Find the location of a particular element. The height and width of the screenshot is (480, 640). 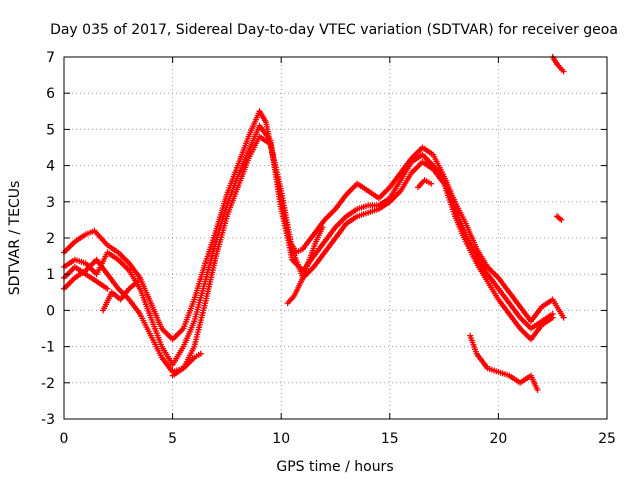

x-axis-label: GPS time / hours is located at coordinates (334, 467).